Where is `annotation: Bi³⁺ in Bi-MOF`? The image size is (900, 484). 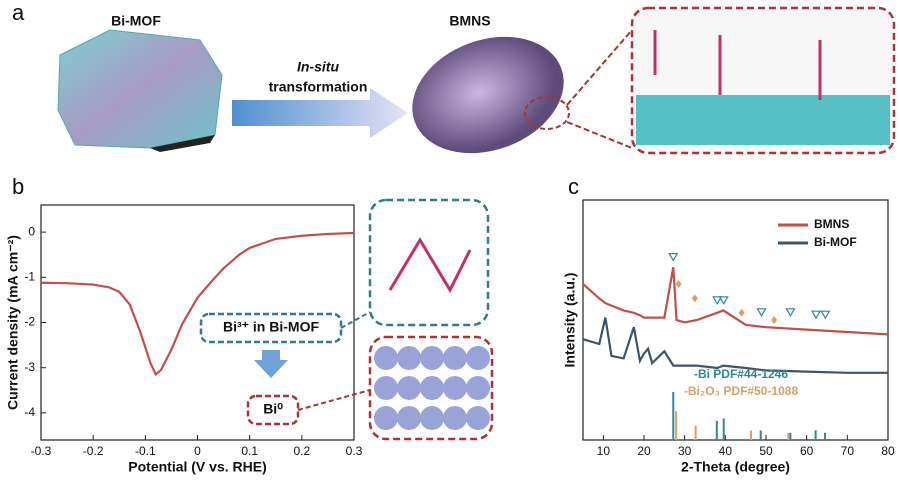 annotation: Bi³⁺ in Bi-MOF is located at coordinates (271, 327).